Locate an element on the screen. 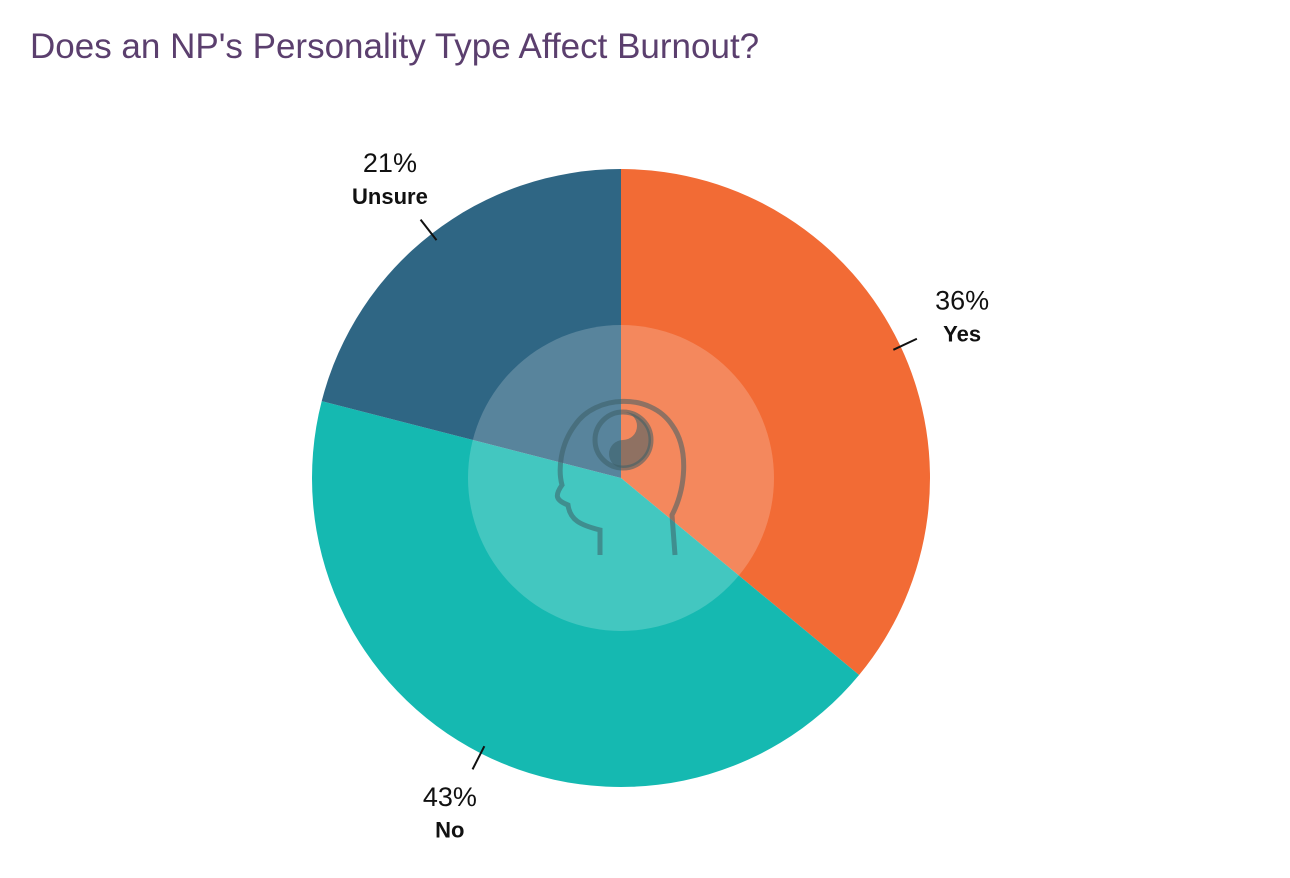 The width and height of the screenshot is (1290, 878). yin-yang is located at coordinates (630, 440).